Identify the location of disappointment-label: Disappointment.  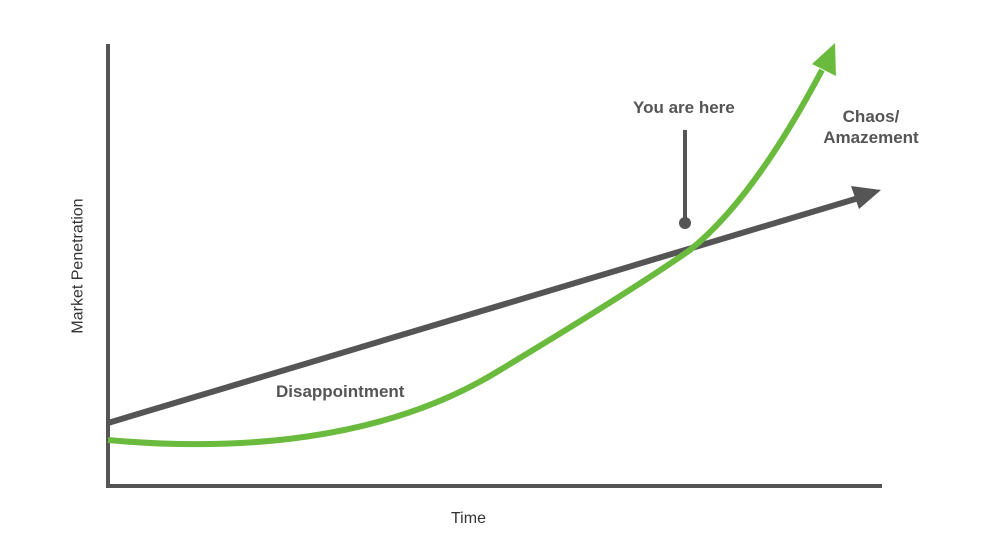
(340, 391).